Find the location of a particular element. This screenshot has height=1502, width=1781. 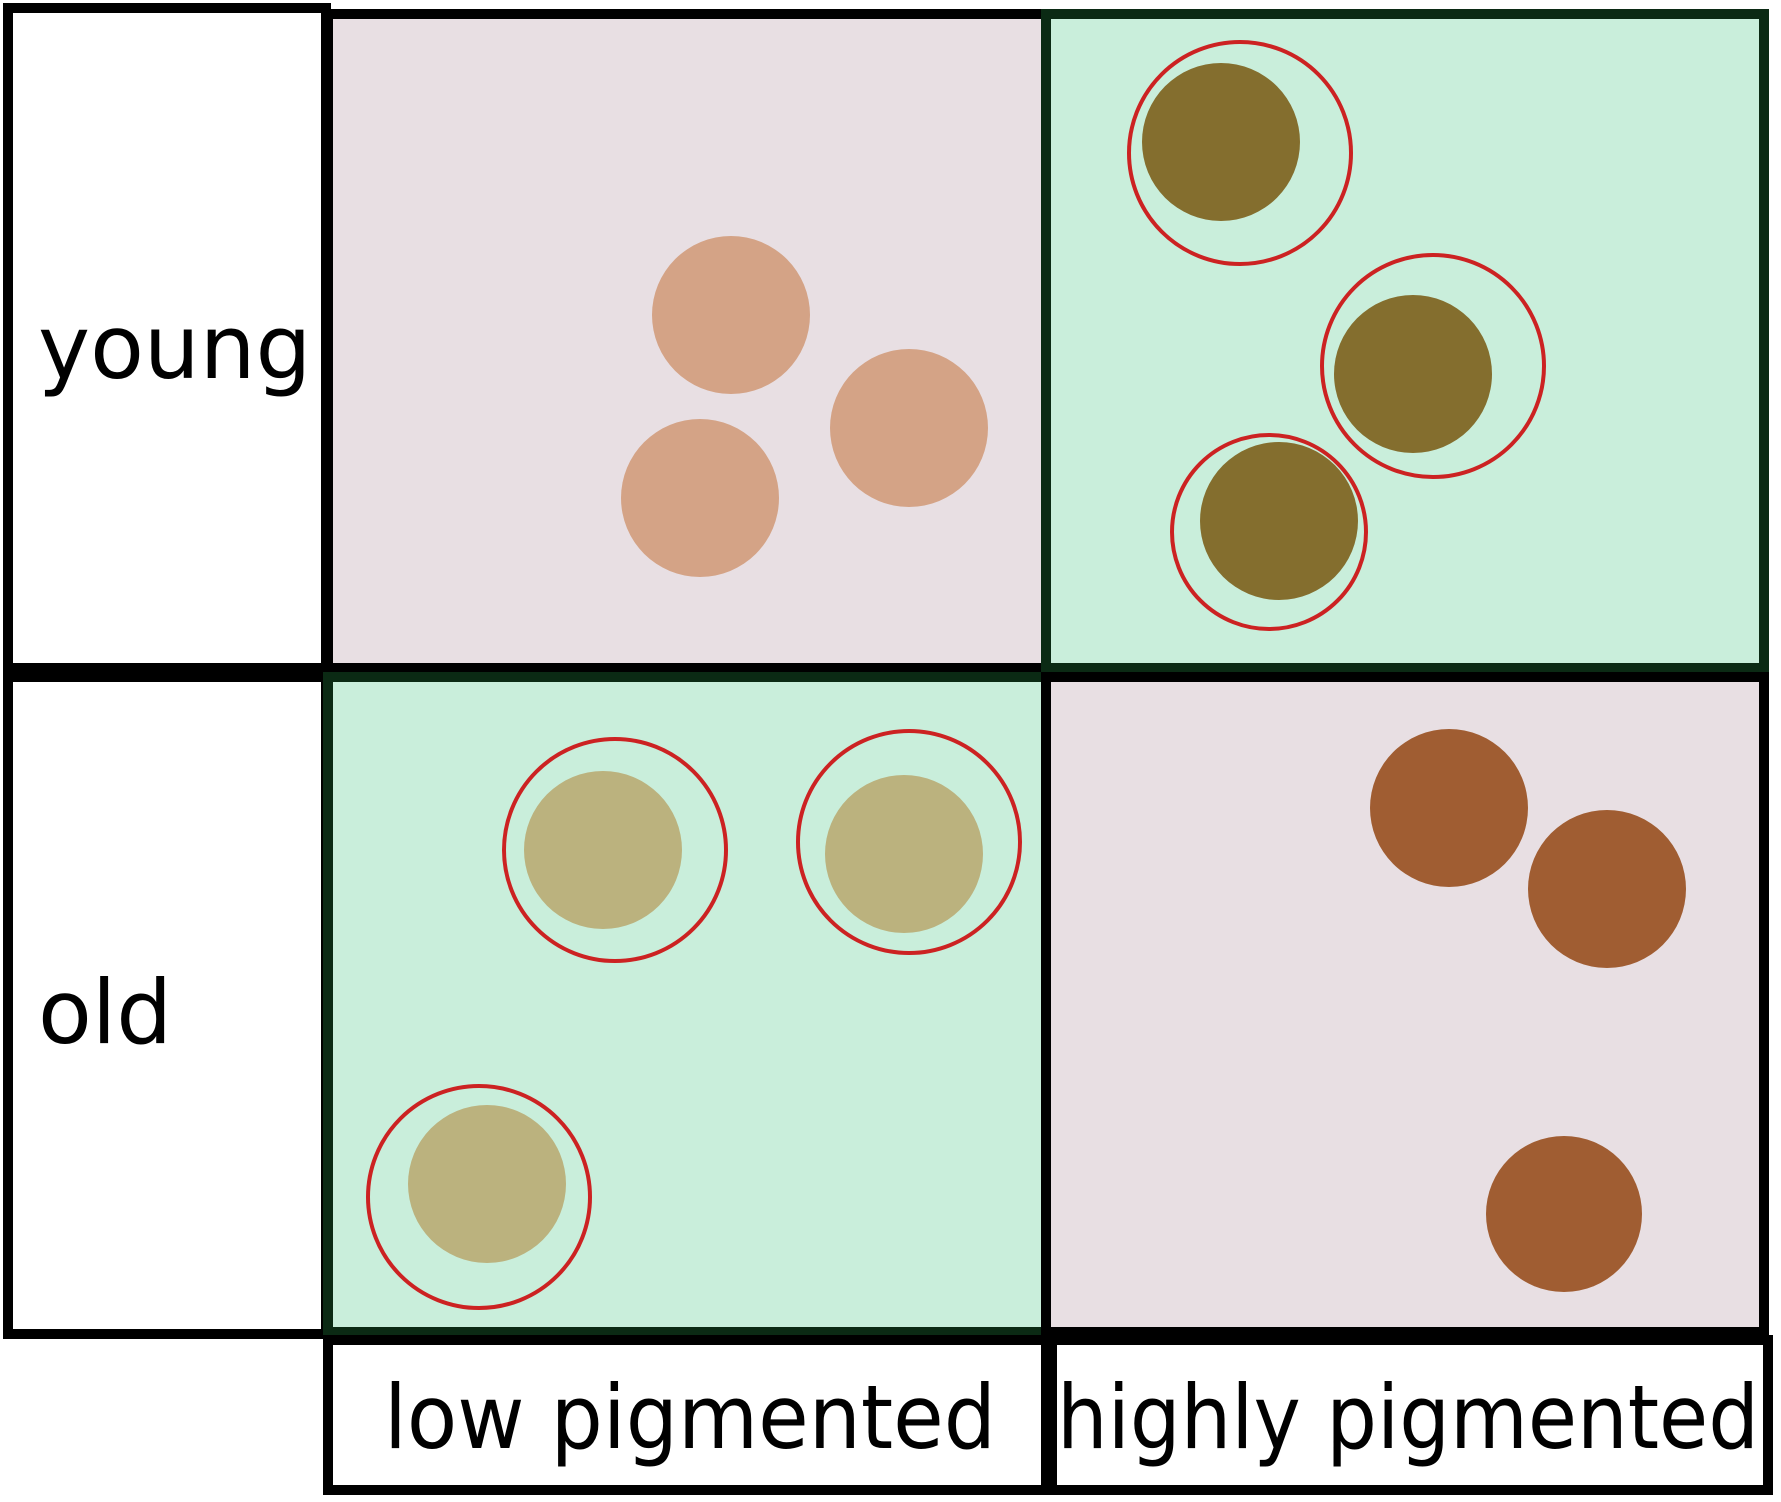

column-label-highly-pigmented: highly pigmented is located at coordinates (1408, 1417).